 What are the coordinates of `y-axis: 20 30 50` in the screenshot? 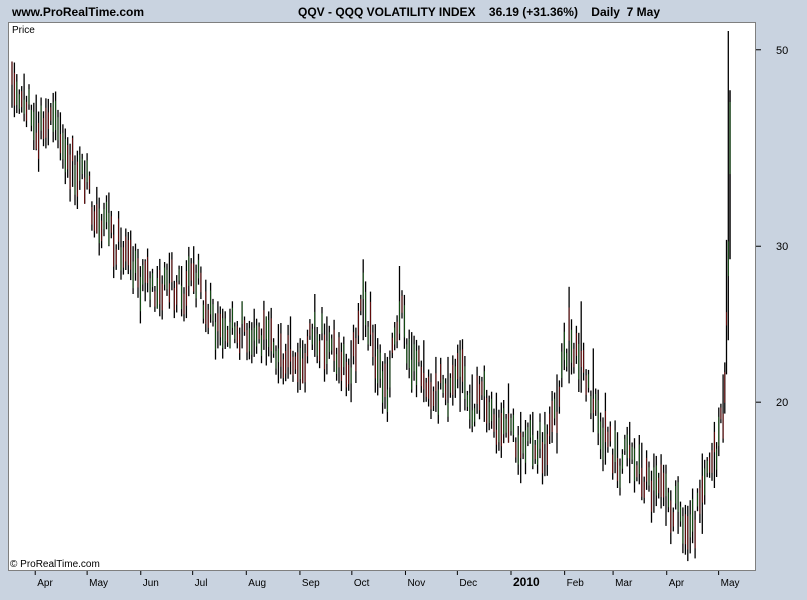 It's located at (772, 227).